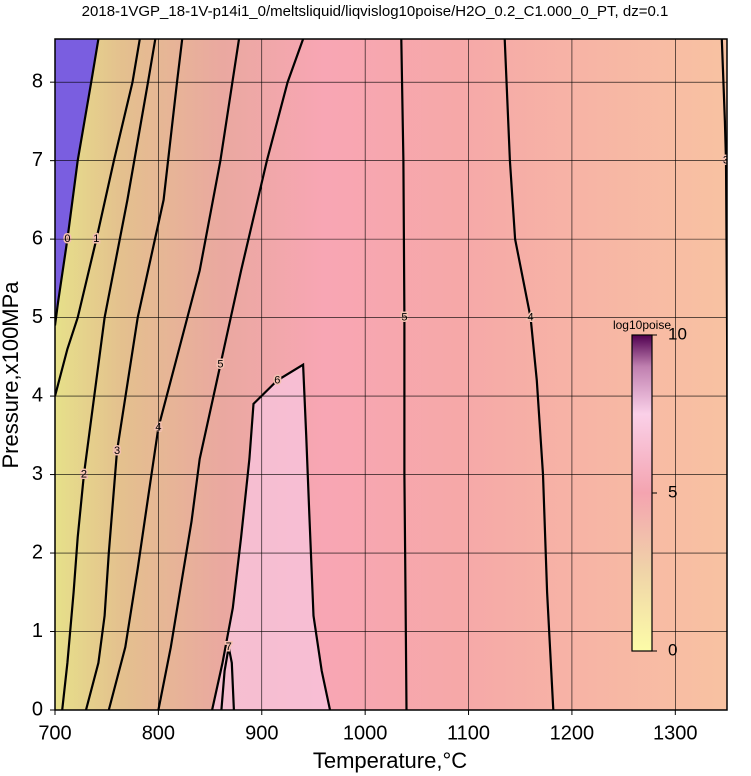 The image size is (751, 776). I want to click on y-tick-label: 3, so click(37, 474).